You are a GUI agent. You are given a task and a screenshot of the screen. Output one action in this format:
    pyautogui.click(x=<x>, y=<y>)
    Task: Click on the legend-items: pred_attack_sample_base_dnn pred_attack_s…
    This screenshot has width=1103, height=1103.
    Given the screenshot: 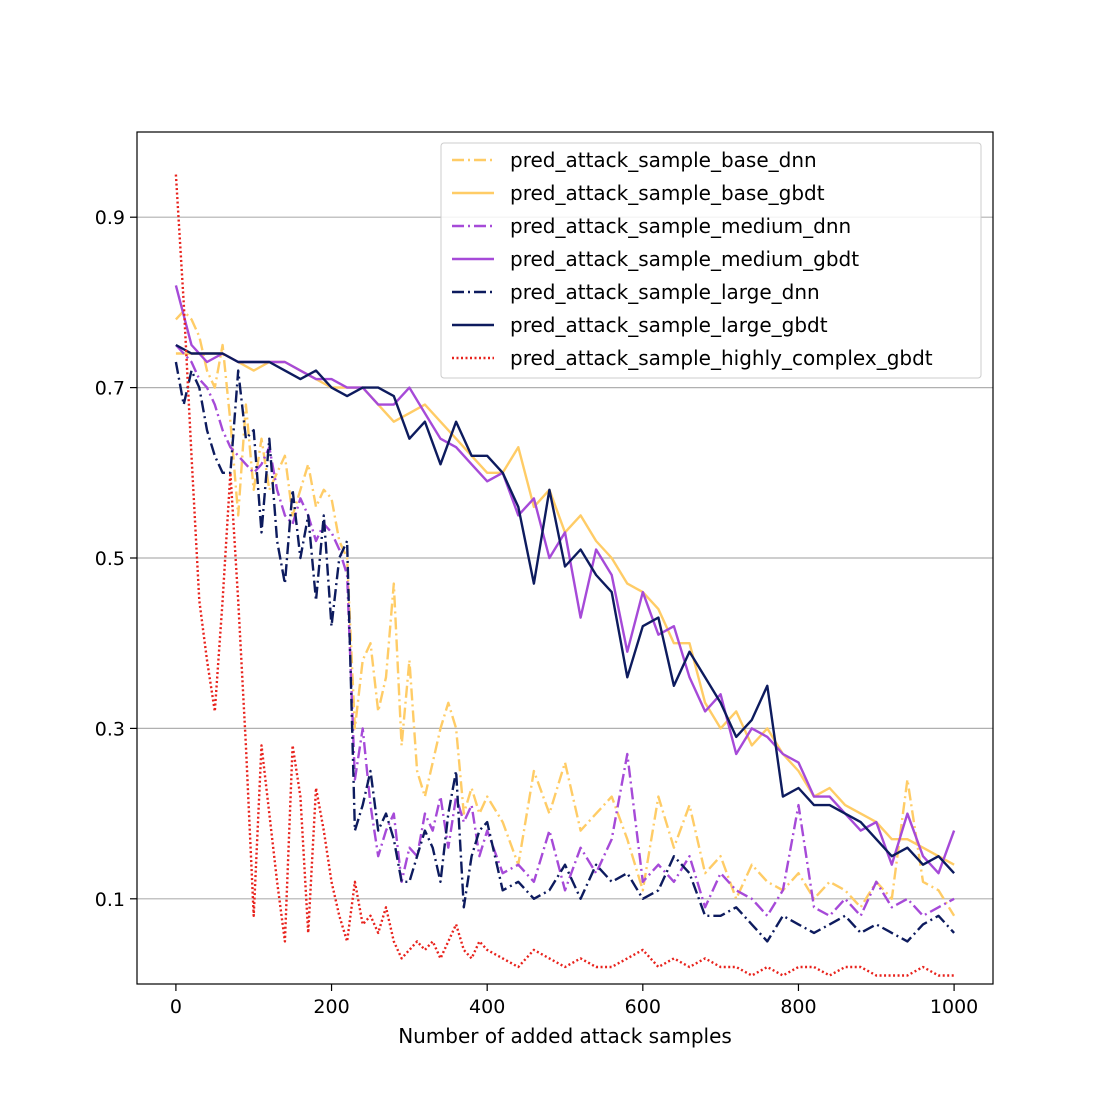 What is the action you would take?
    pyautogui.click(x=692, y=259)
    